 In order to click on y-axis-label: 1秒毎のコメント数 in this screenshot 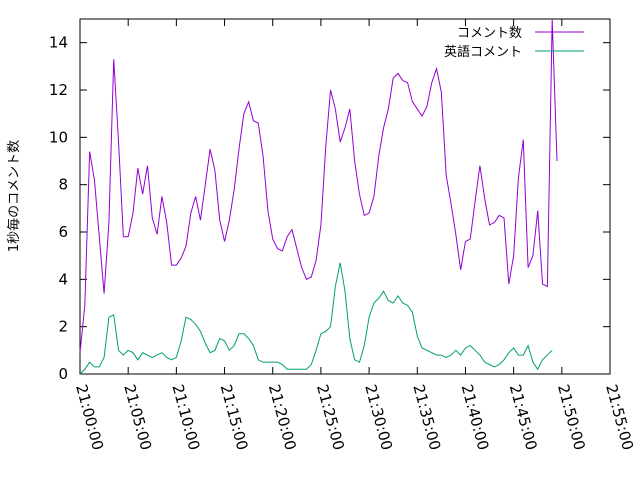, I will do `click(14, 196)`.